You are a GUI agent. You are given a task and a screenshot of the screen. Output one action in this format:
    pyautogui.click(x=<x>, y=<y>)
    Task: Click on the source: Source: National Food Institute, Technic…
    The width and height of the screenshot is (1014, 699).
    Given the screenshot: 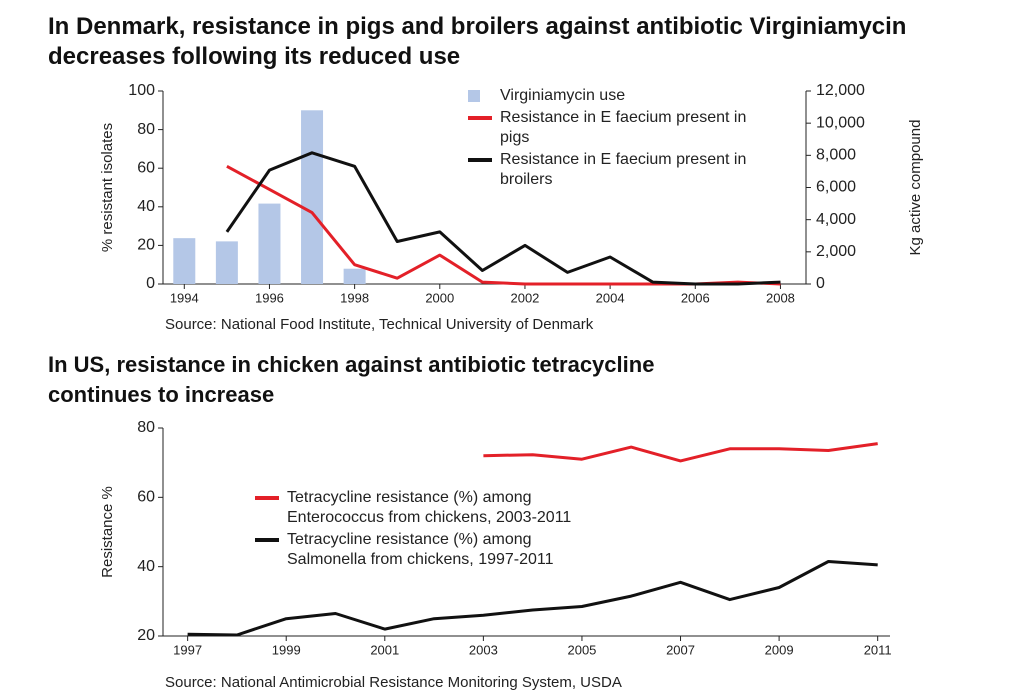 What is the action you would take?
    pyautogui.click(x=379, y=324)
    